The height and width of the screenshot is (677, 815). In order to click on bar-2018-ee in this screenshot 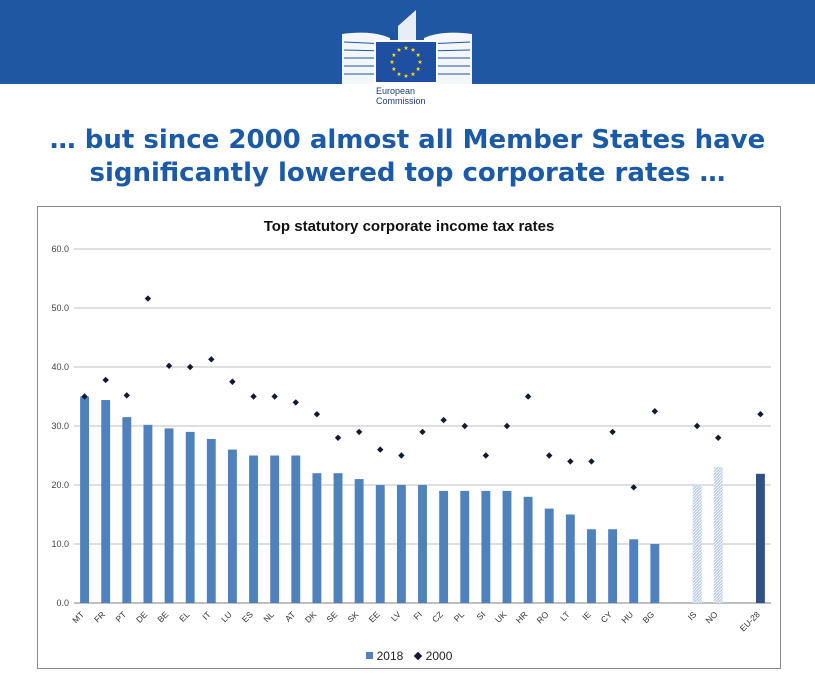, I will do `click(380, 544)`.